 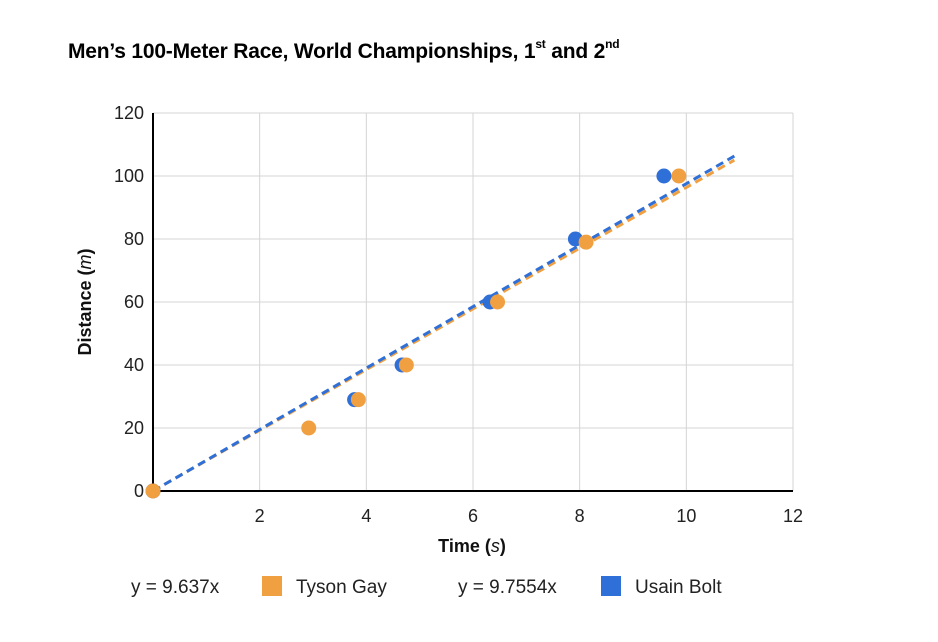 I want to click on legend-label-usain-bolt: Usain Bolt, so click(x=678, y=587).